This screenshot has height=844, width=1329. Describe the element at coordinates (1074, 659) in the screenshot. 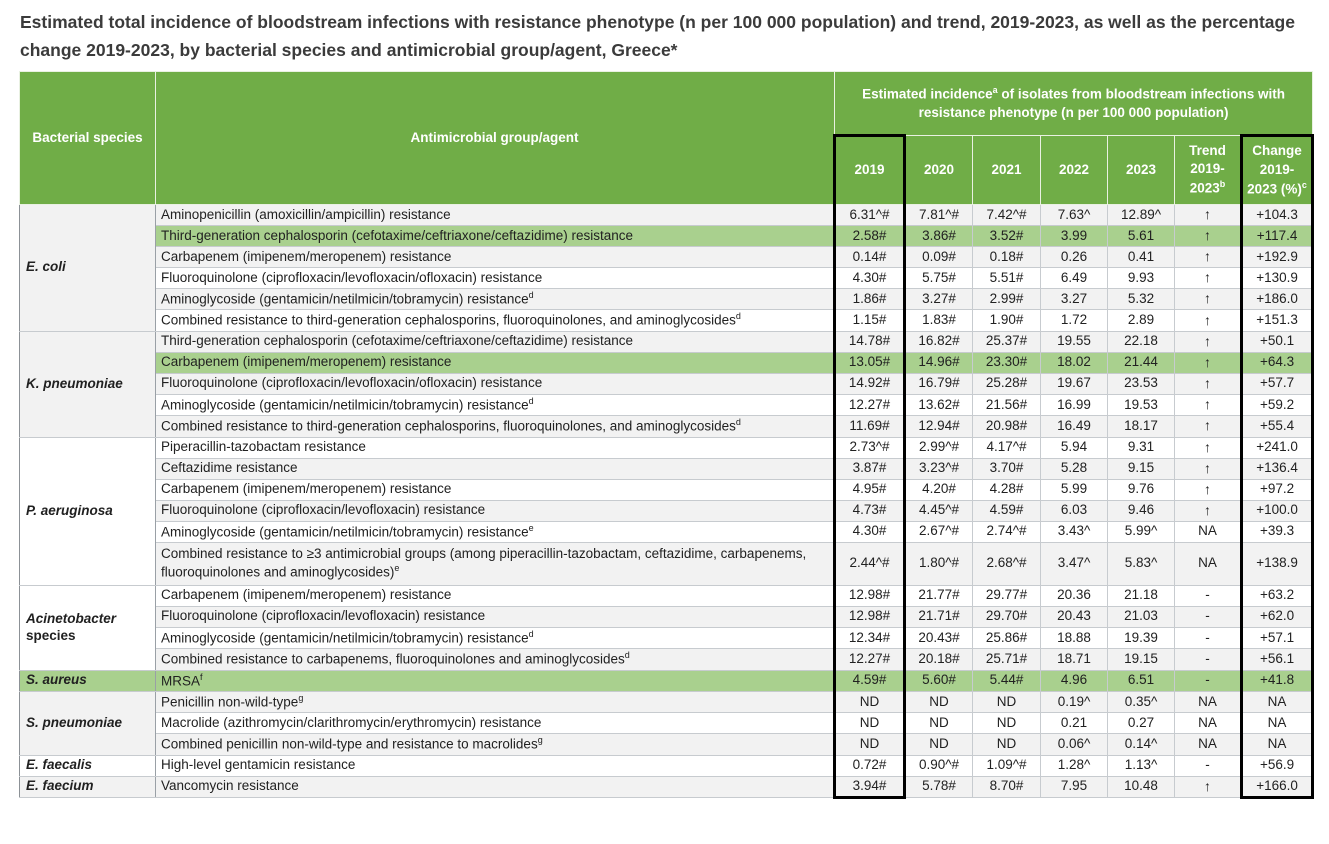

I see `value-cell-2022: 18.71` at that location.